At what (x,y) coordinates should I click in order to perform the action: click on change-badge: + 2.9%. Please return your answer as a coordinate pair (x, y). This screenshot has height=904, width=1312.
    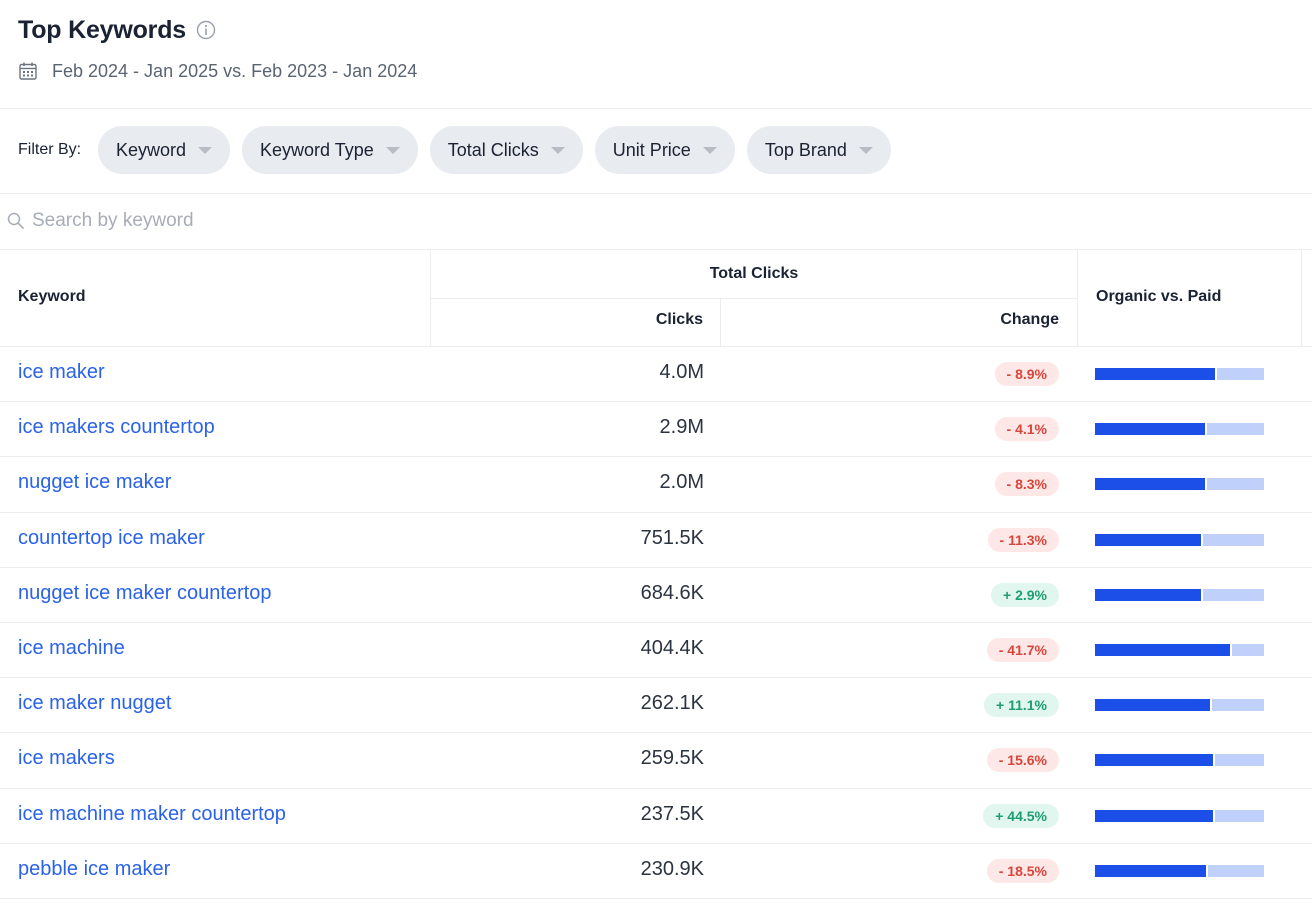
    Looking at the image, I should click on (1025, 594).